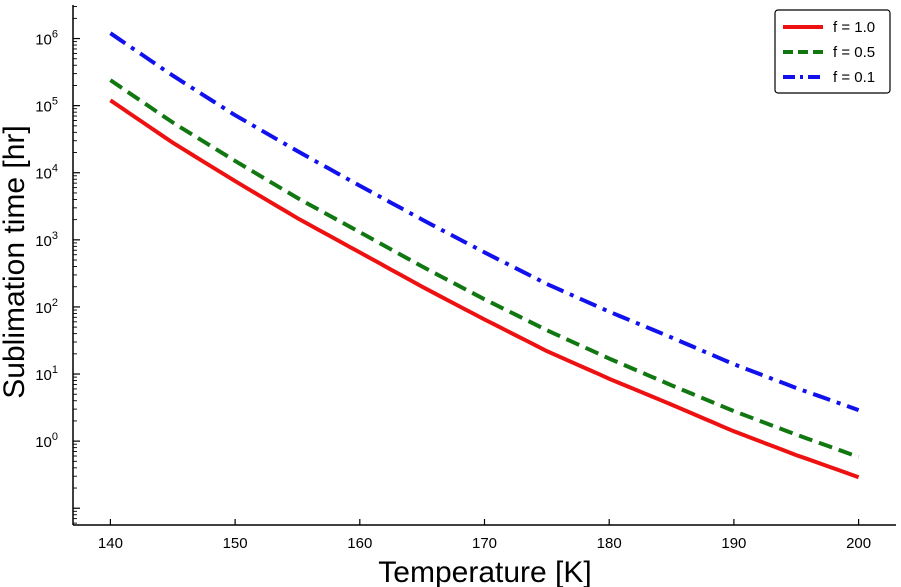 The width and height of the screenshot is (901, 587). I want to click on y-tick-label: 10¹, so click(46, 374).